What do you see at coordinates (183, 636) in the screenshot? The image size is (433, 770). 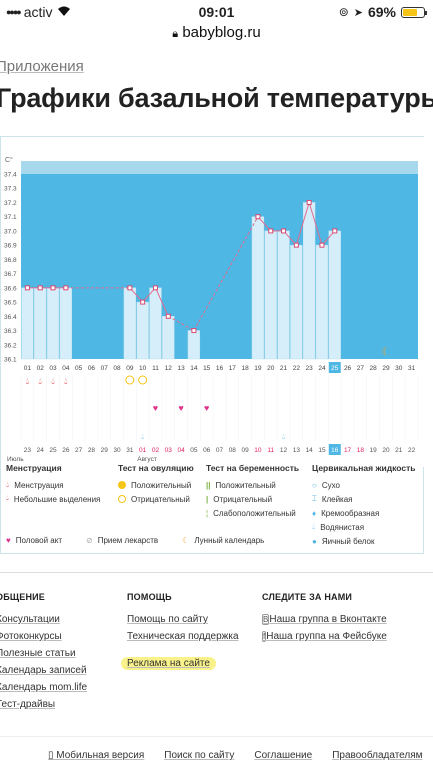 I see `footer-link-support: Техническая поддержка` at bounding box center [183, 636].